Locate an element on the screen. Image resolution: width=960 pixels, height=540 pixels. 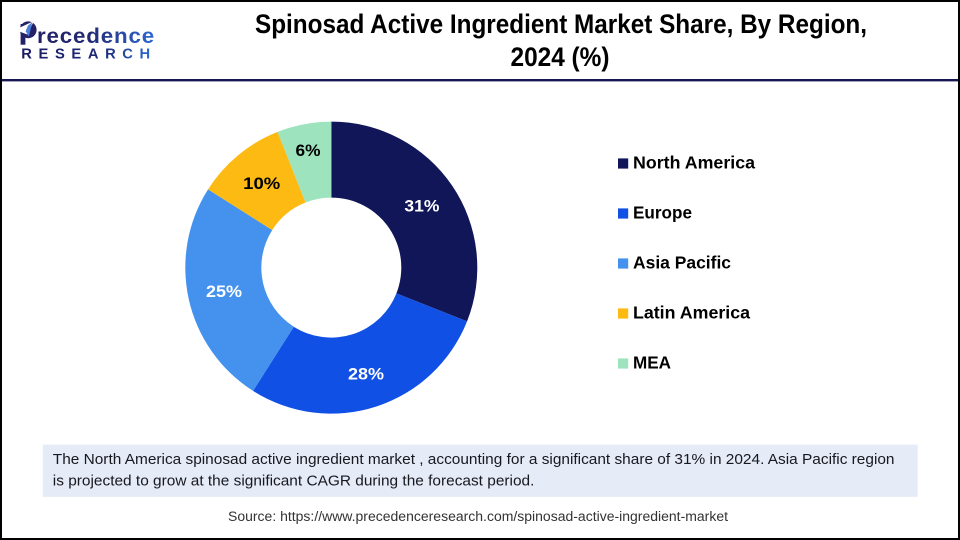
svg-text: North America is located at coordinates (694, 163).